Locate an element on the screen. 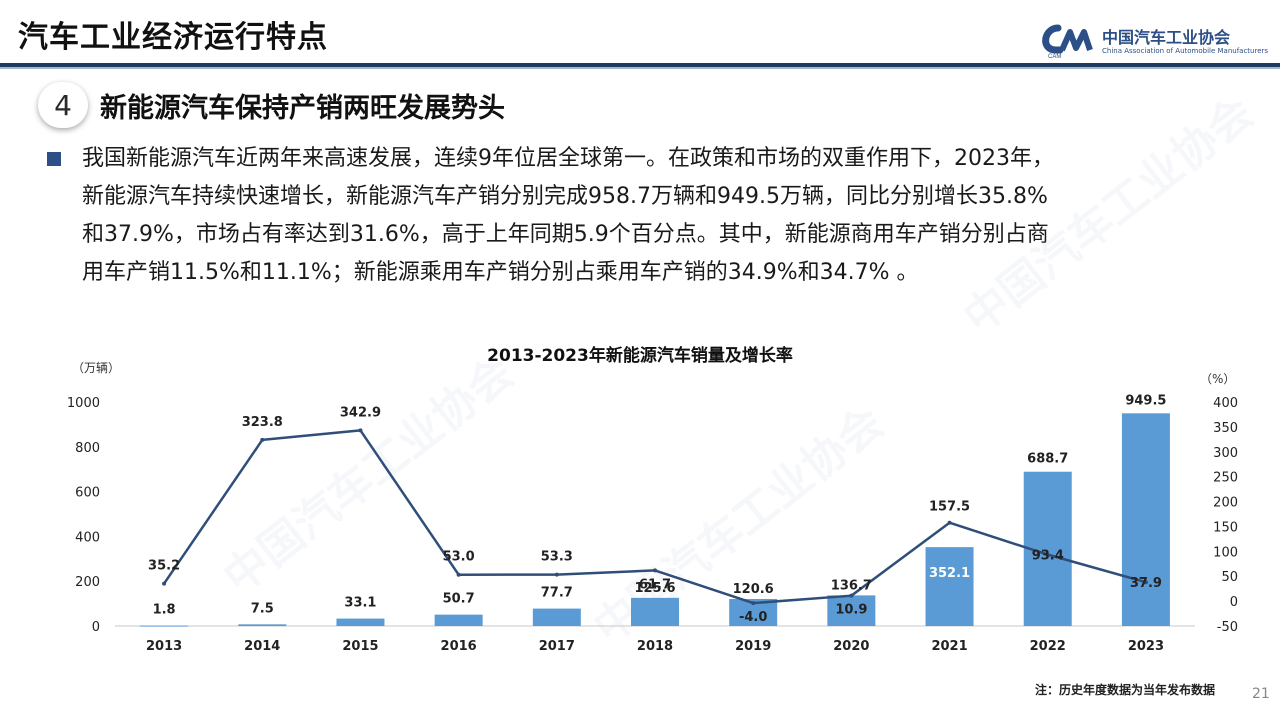  right-axis-tick: -50 is located at coordinates (1227, 627).